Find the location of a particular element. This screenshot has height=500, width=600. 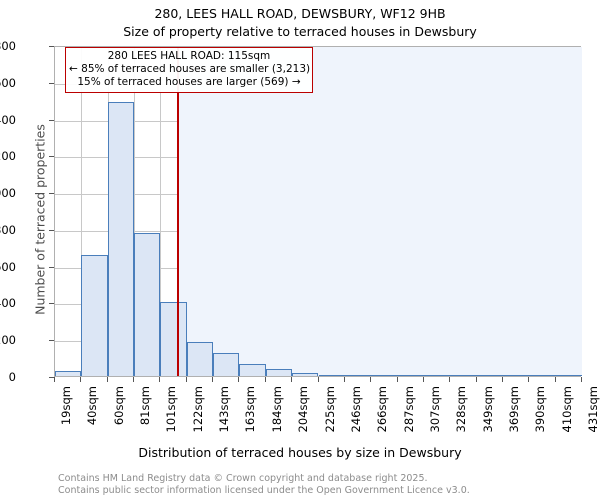

y-axis-title: Number of terraced properties is located at coordinates (40, 219).